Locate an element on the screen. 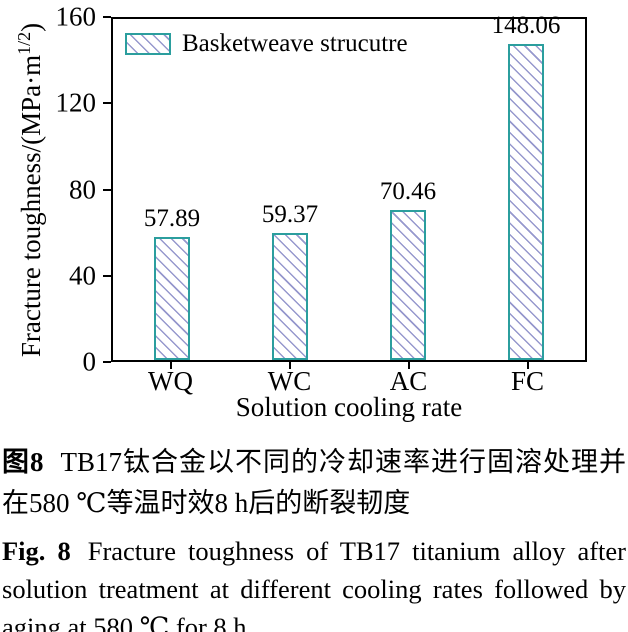 The image size is (628, 632). y-axis-ticks: 0 40 80 120 160 is located at coordinates (55, 189).